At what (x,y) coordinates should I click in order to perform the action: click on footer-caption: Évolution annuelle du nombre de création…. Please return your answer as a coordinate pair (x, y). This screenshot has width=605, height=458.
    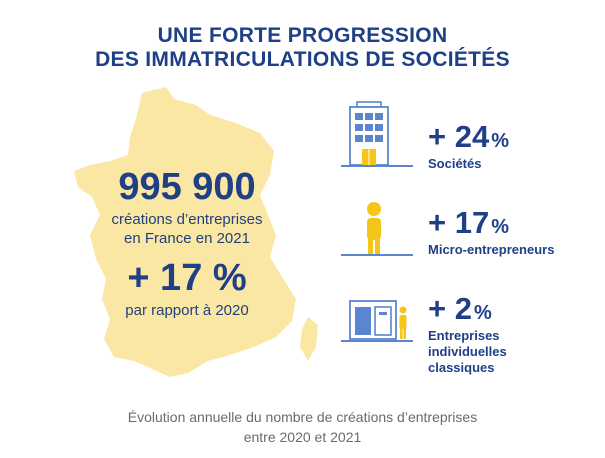
    Looking at the image, I should click on (302, 427).